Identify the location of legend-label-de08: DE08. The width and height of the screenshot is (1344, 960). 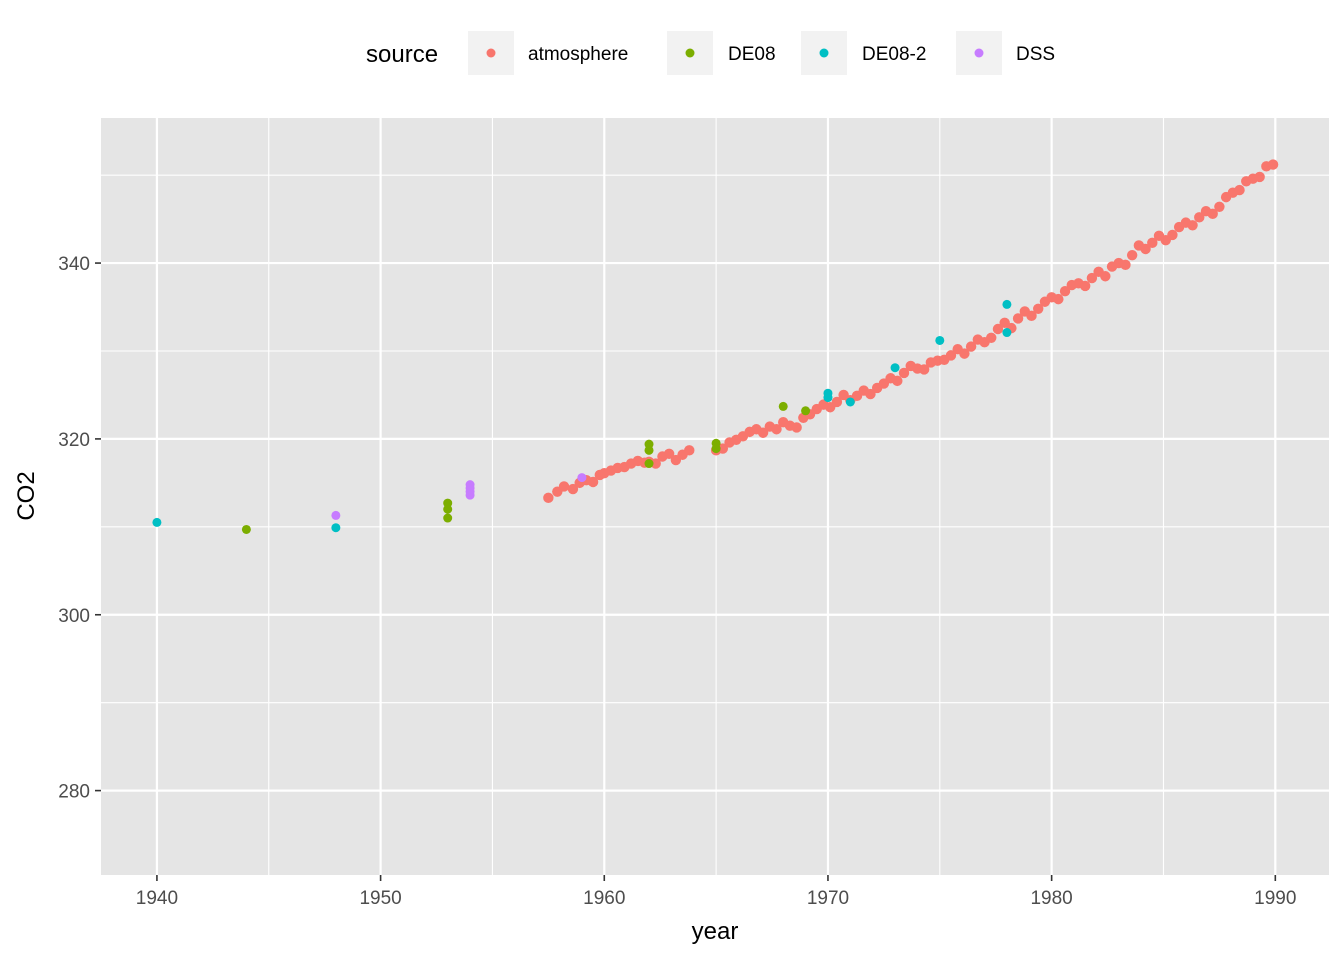
(752, 54).